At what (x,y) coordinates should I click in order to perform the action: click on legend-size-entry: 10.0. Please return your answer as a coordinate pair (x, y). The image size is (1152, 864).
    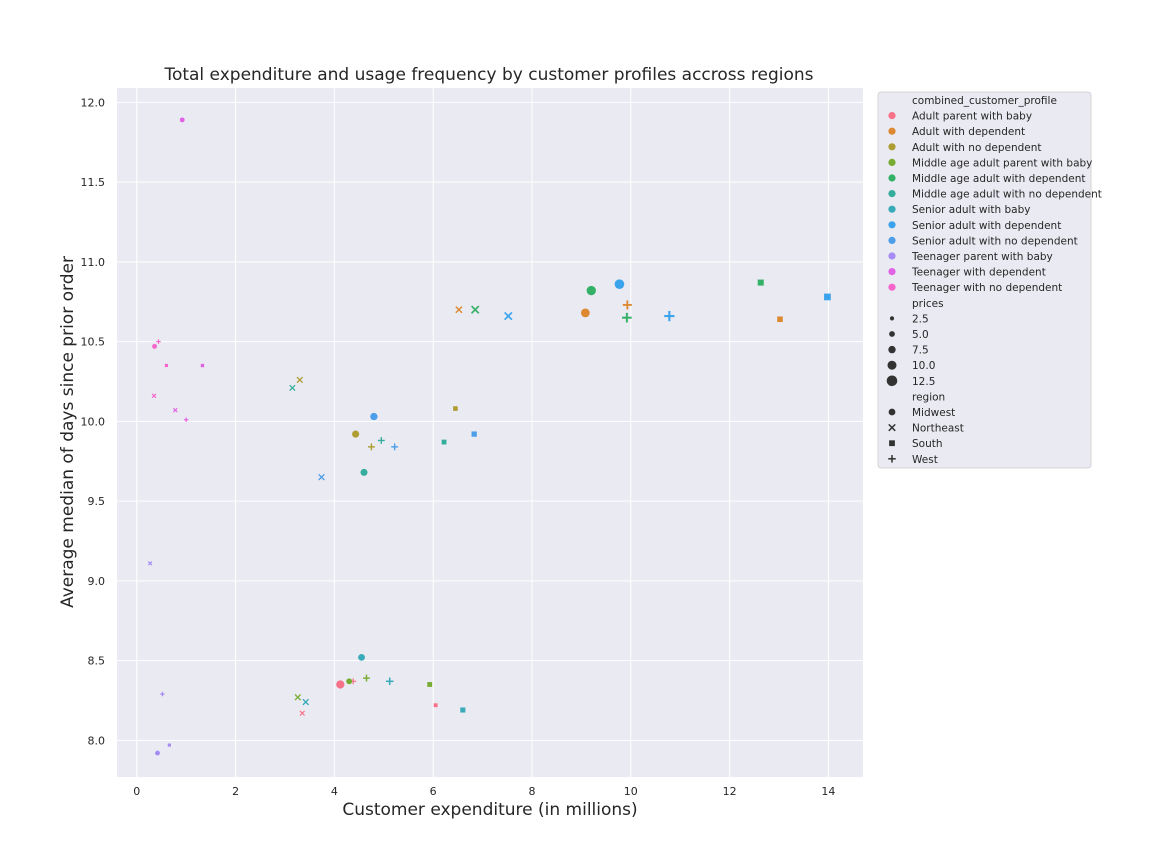
    Looking at the image, I should click on (923, 366).